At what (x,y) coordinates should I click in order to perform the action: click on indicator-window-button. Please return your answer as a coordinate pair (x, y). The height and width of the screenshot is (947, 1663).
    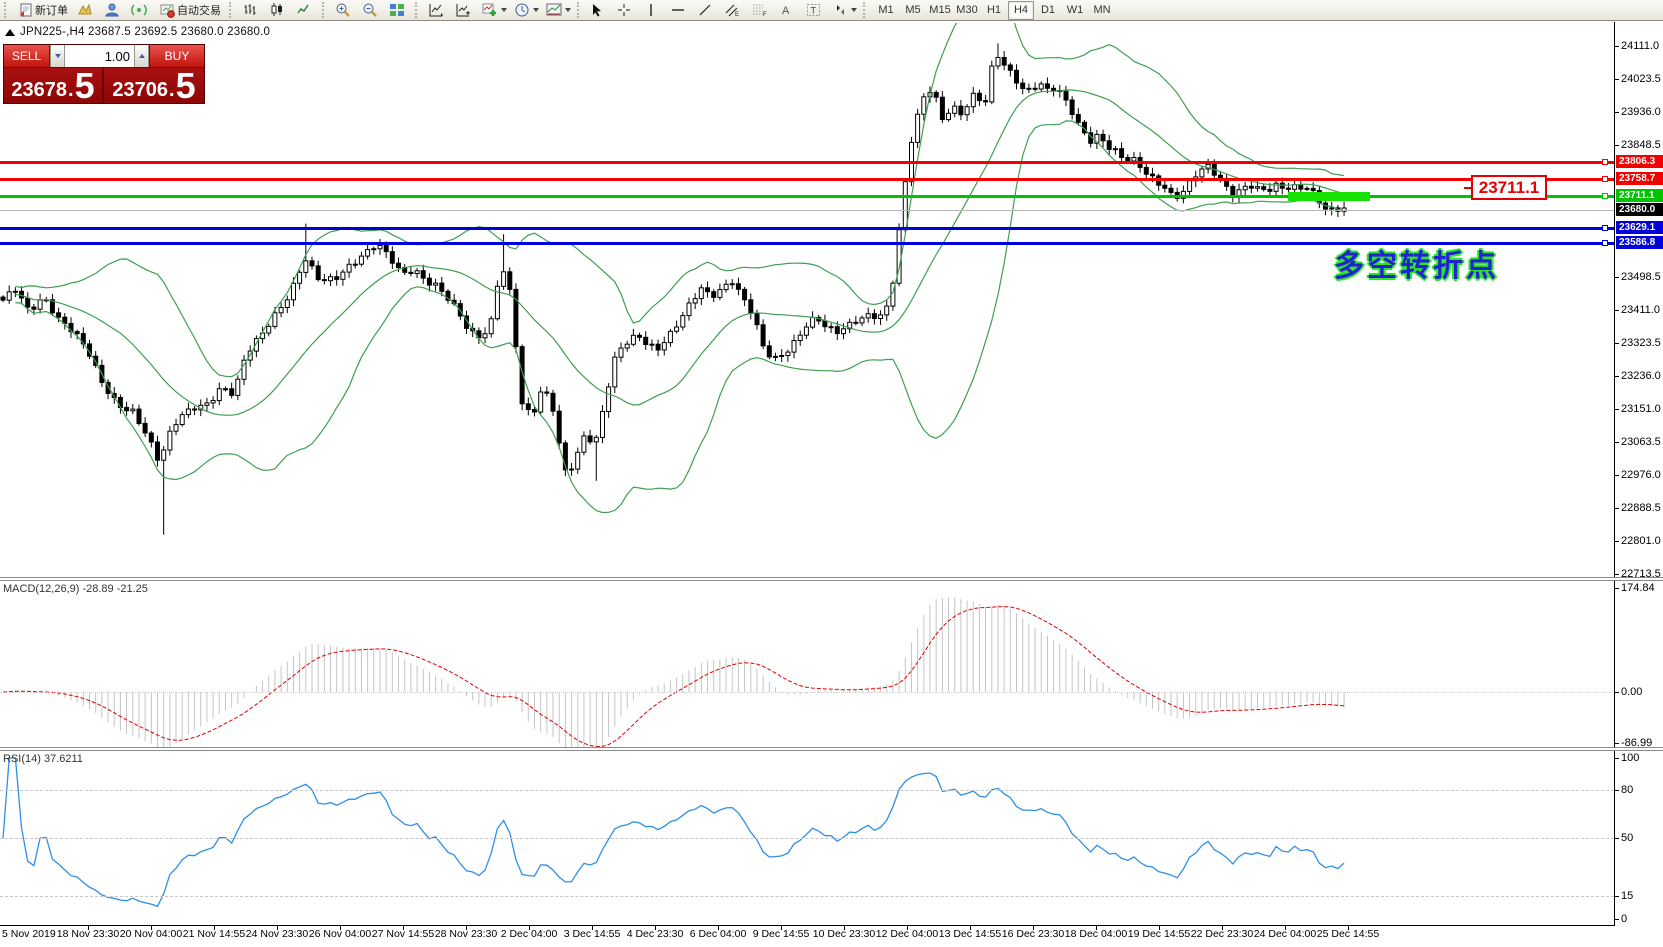
    Looking at the image, I should click on (465, 10).